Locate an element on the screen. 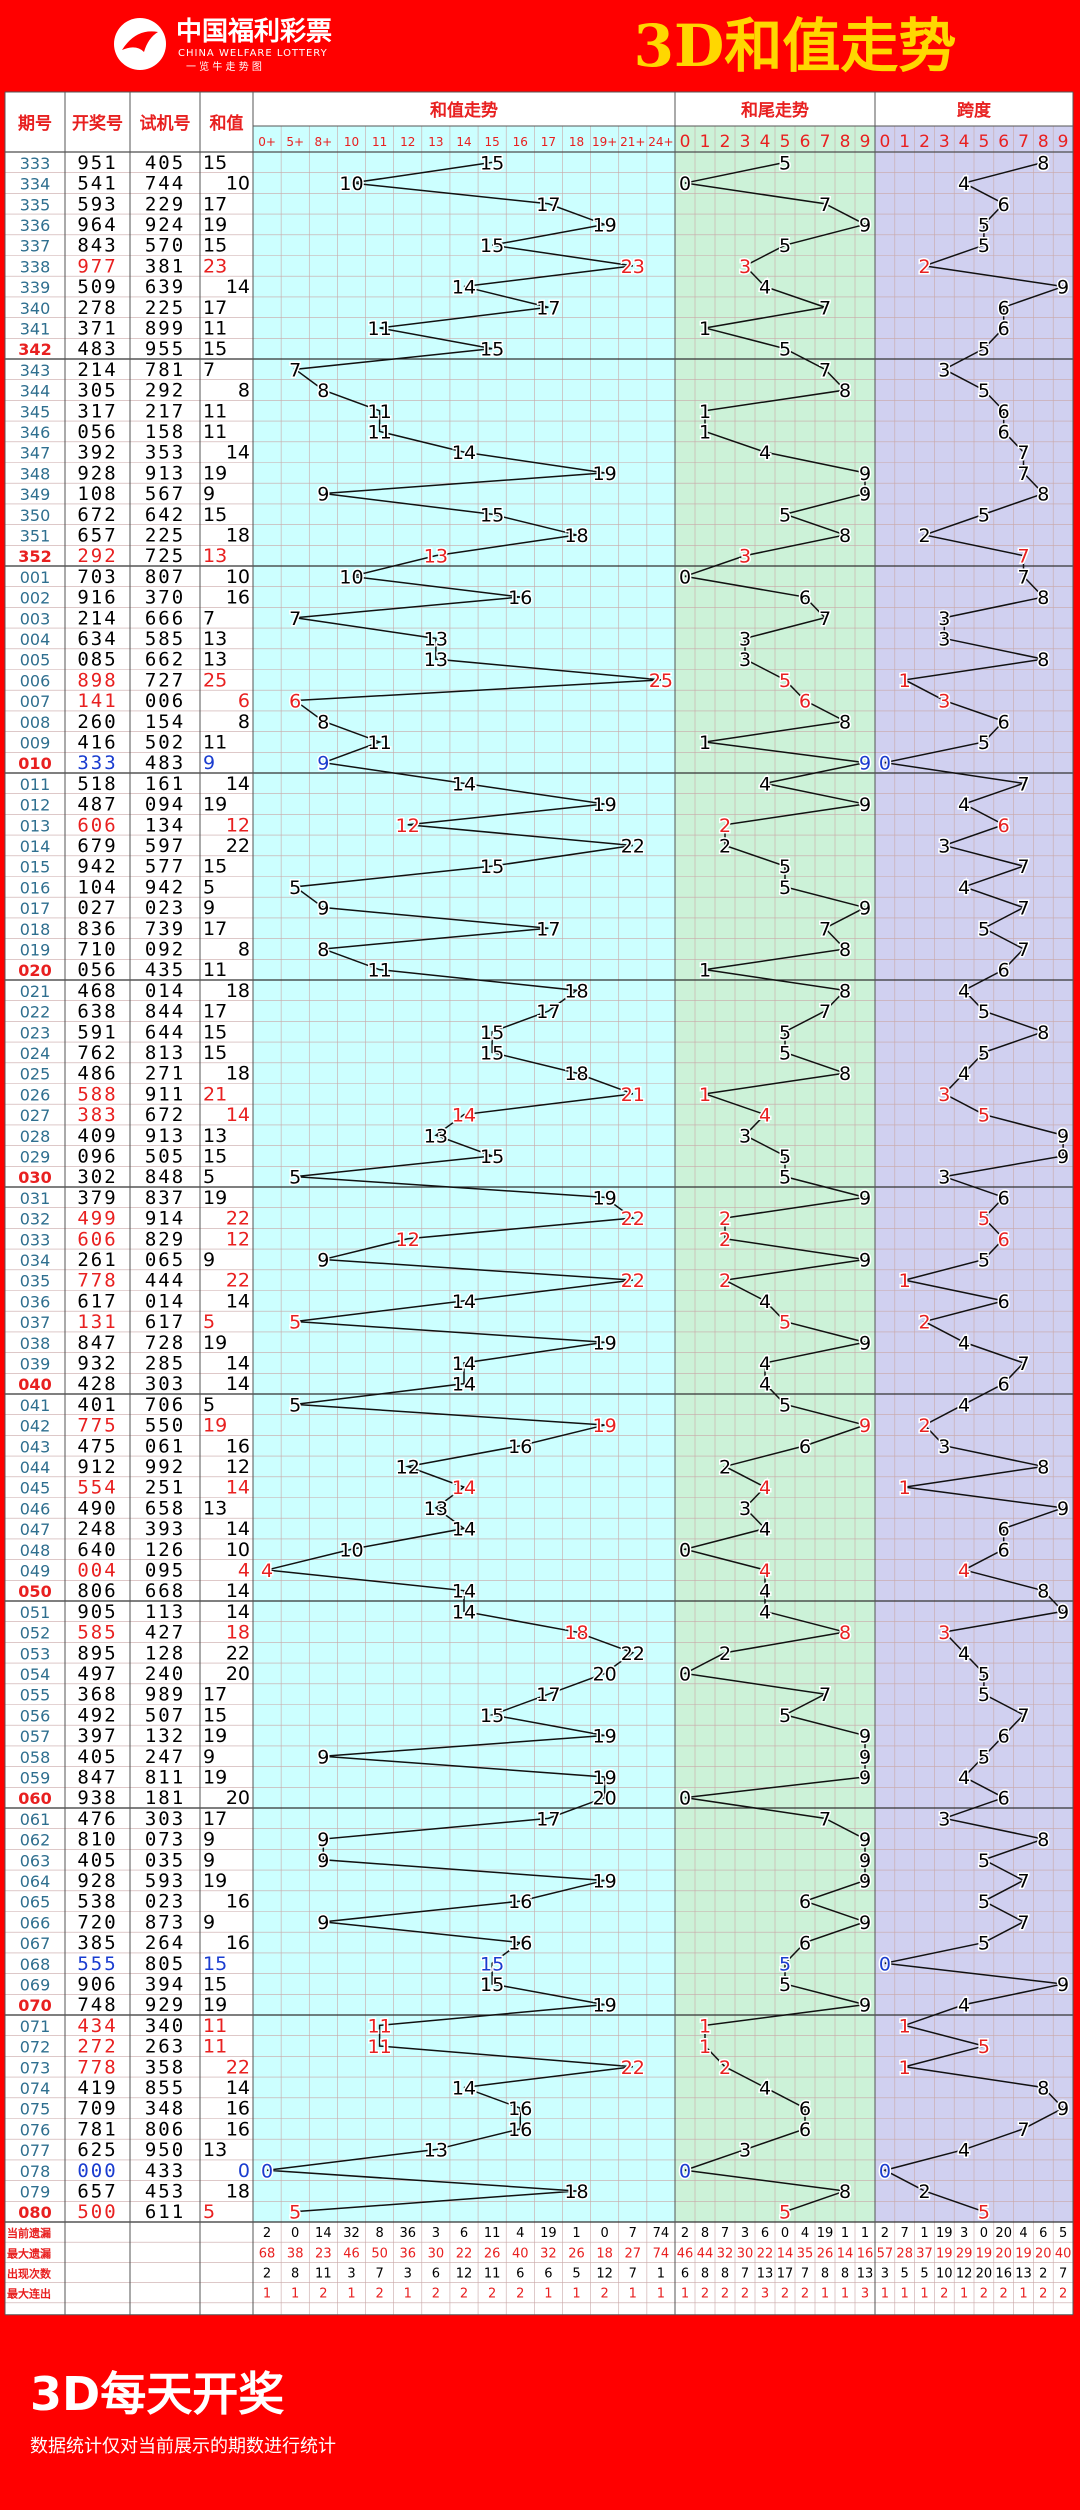 The height and width of the screenshot is (2510, 1080). stats-sum-value: 8 is located at coordinates (295, 2274).